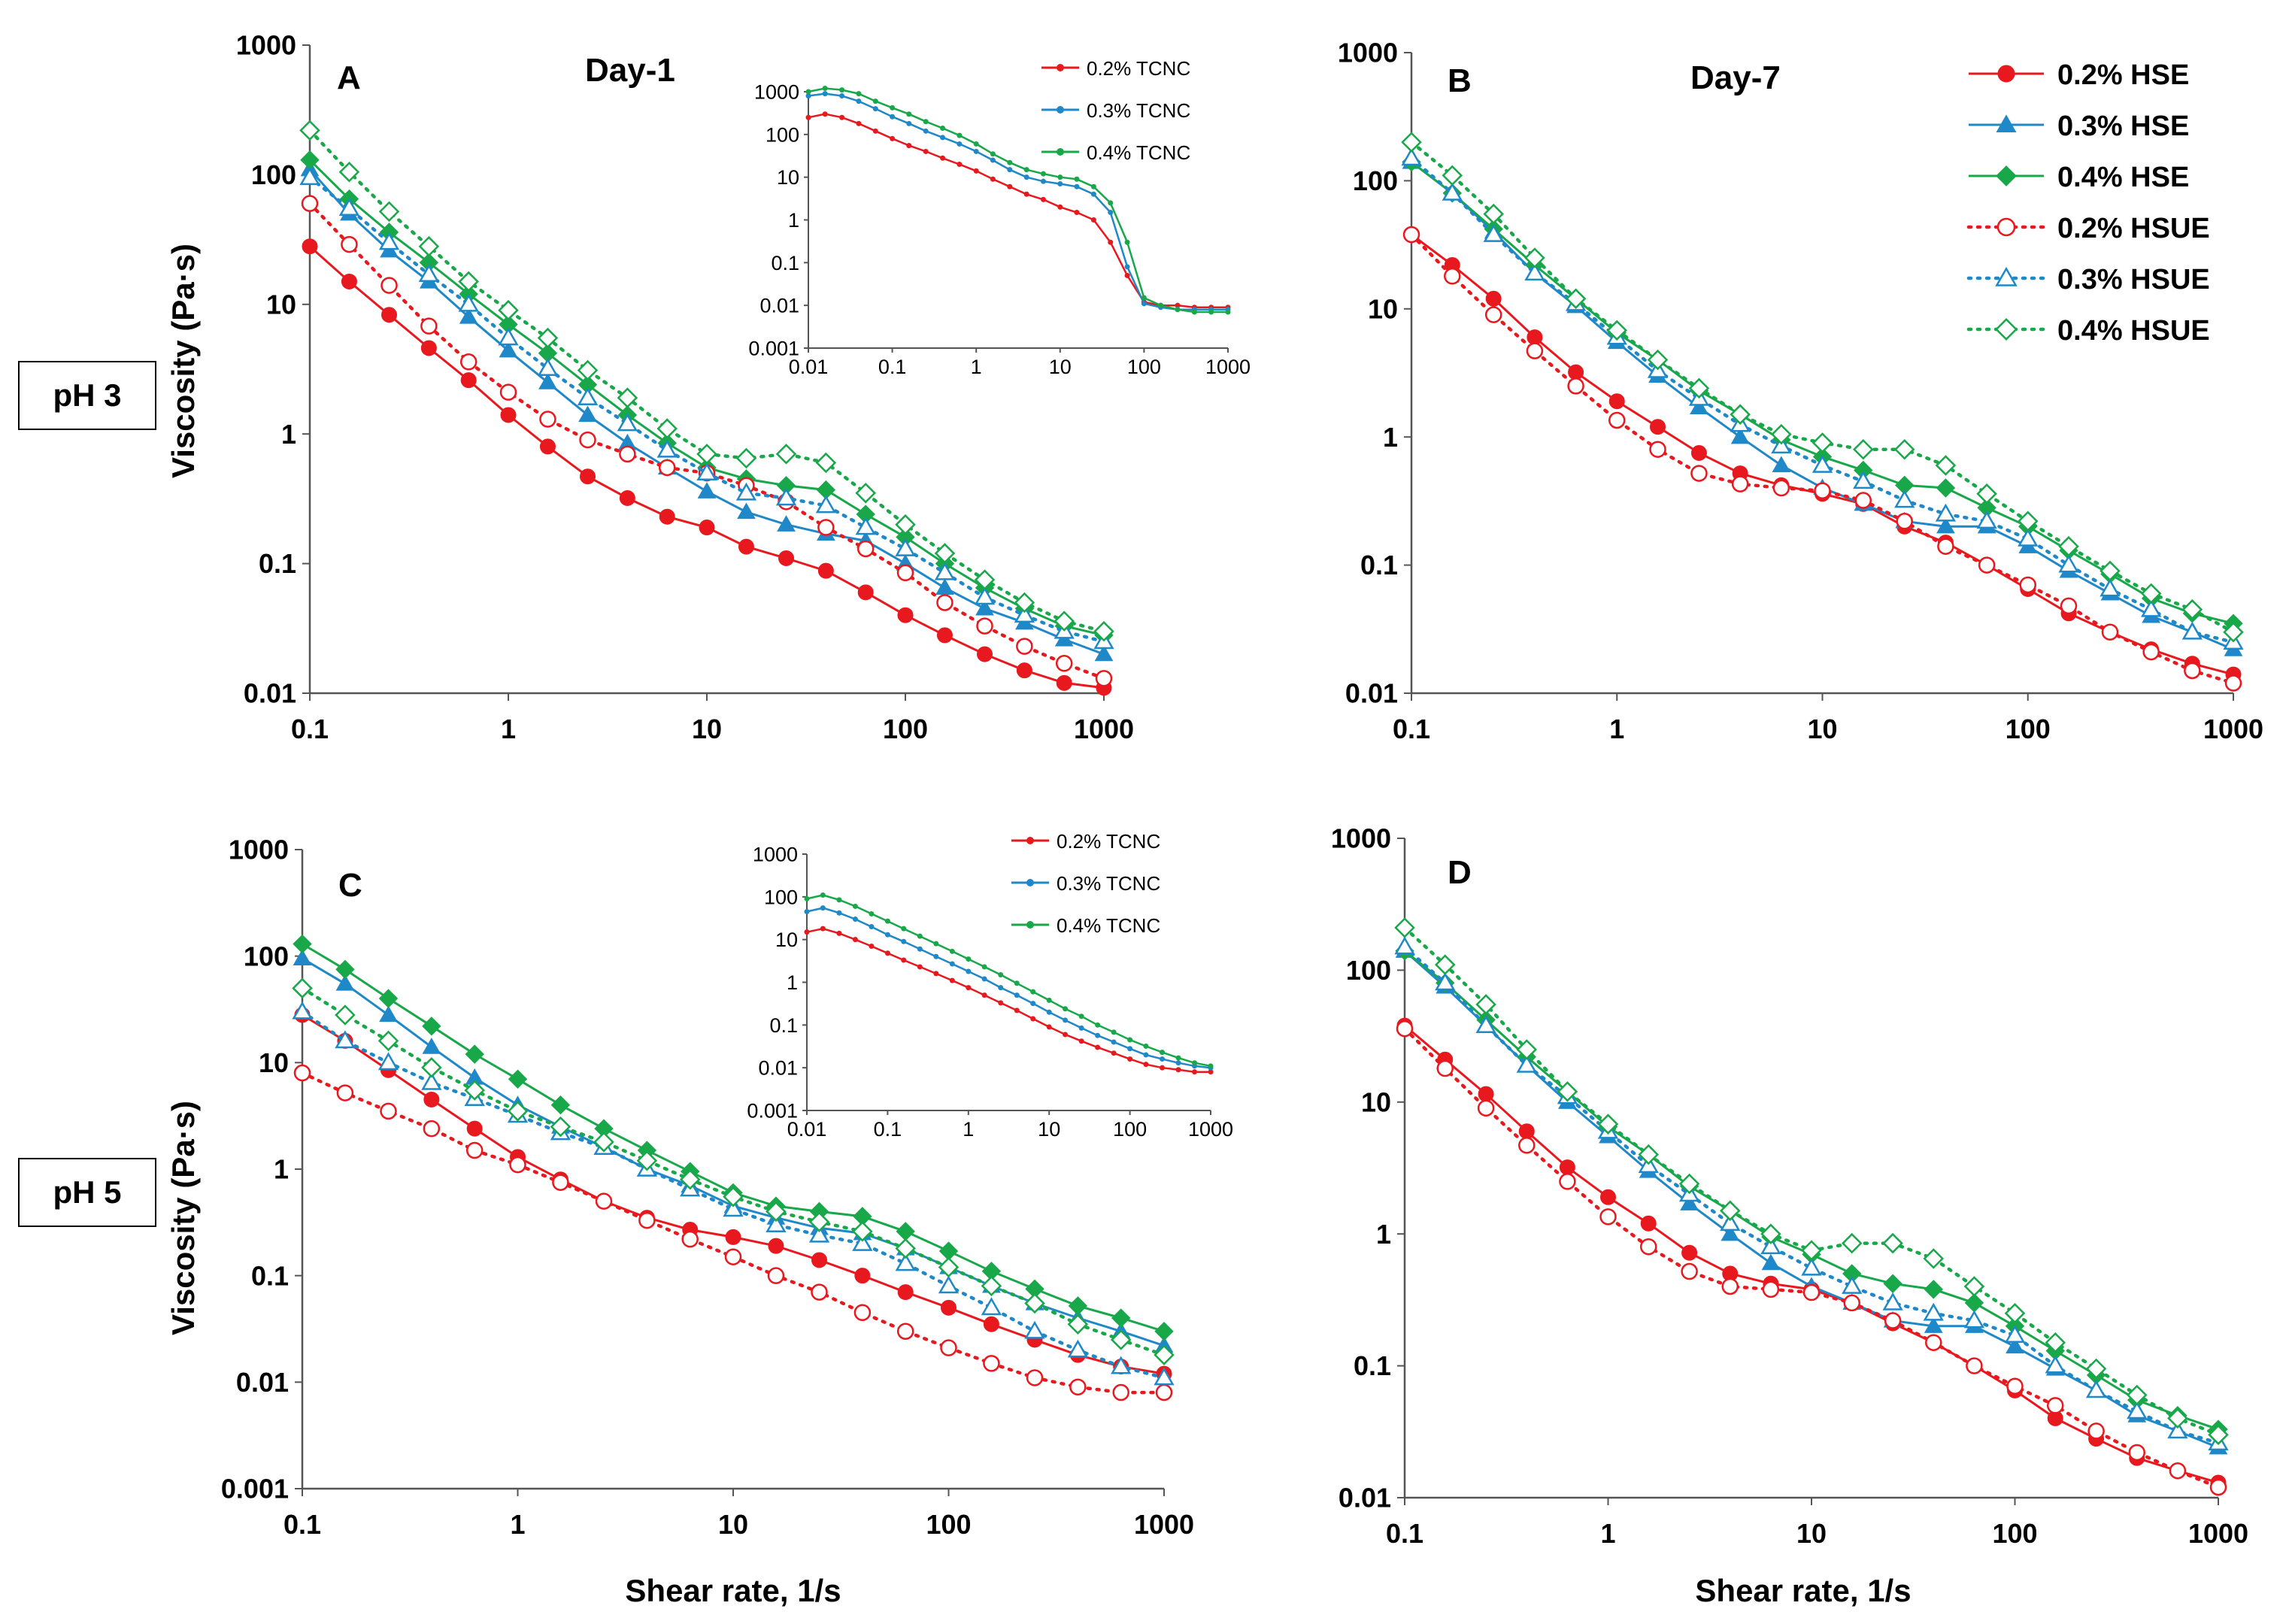 This screenshot has height=1624, width=2289. What do you see at coordinates (183, 361) in the screenshot?
I see `y-axis-title: Viscosity (Pa·s)` at bounding box center [183, 361].